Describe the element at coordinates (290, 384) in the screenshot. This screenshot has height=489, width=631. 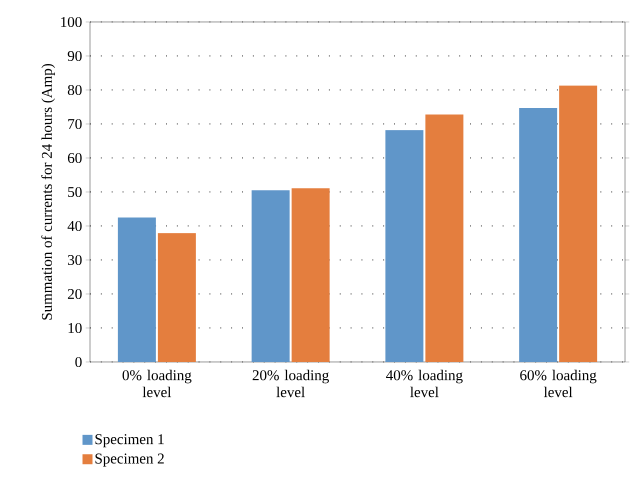
I see `x-tick-label: 20% loading level` at that location.